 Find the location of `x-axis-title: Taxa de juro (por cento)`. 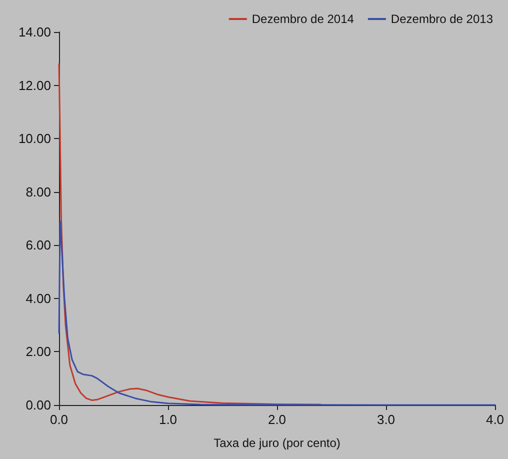

x-axis-title: Taxa de juro (por cento) is located at coordinates (277, 443).